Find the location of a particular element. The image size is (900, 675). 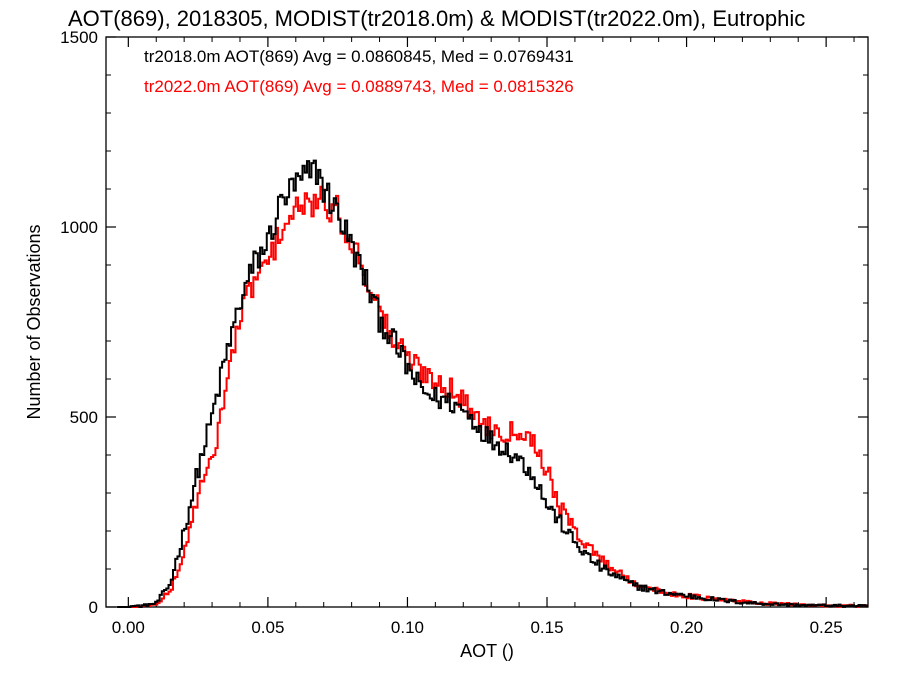

y-tick-label-3: 1500 is located at coordinates (79, 37).